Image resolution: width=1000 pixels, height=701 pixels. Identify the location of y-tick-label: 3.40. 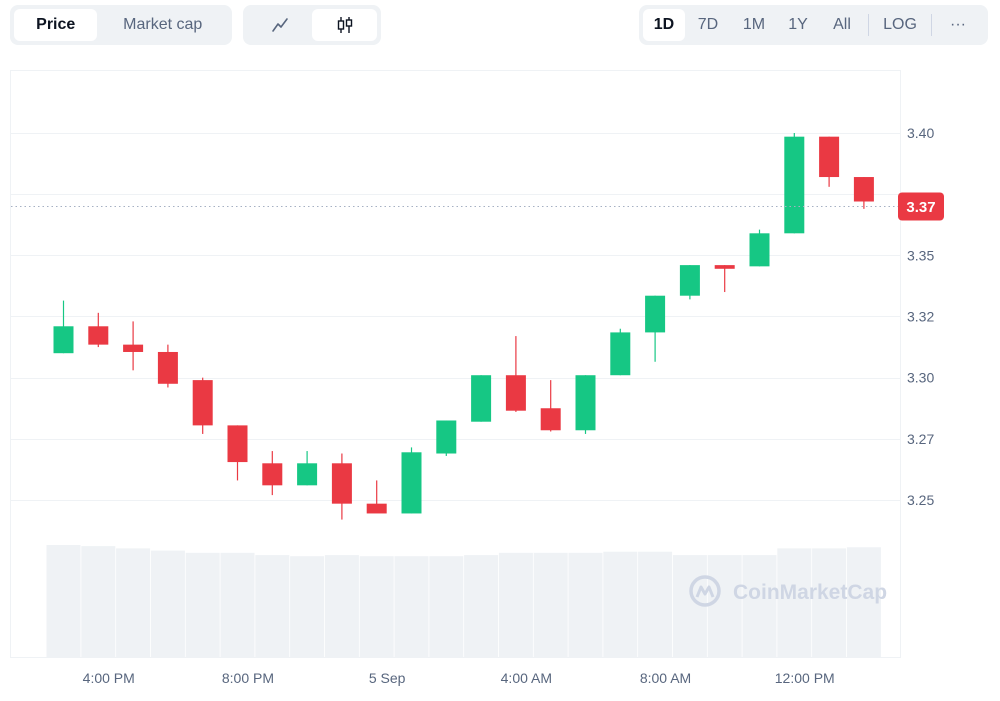
(920, 133).